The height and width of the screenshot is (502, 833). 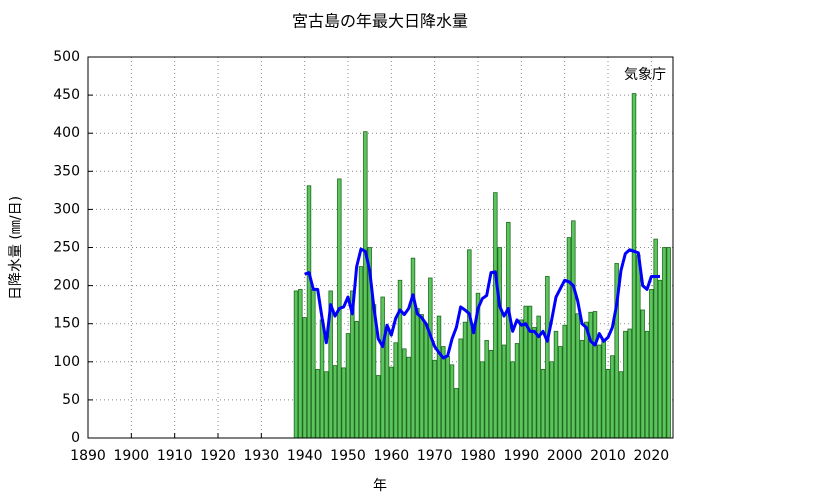 What do you see at coordinates (66, 95) in the screenshot?
I see `y-tick-label: 450` at bounding box center [66, 95].